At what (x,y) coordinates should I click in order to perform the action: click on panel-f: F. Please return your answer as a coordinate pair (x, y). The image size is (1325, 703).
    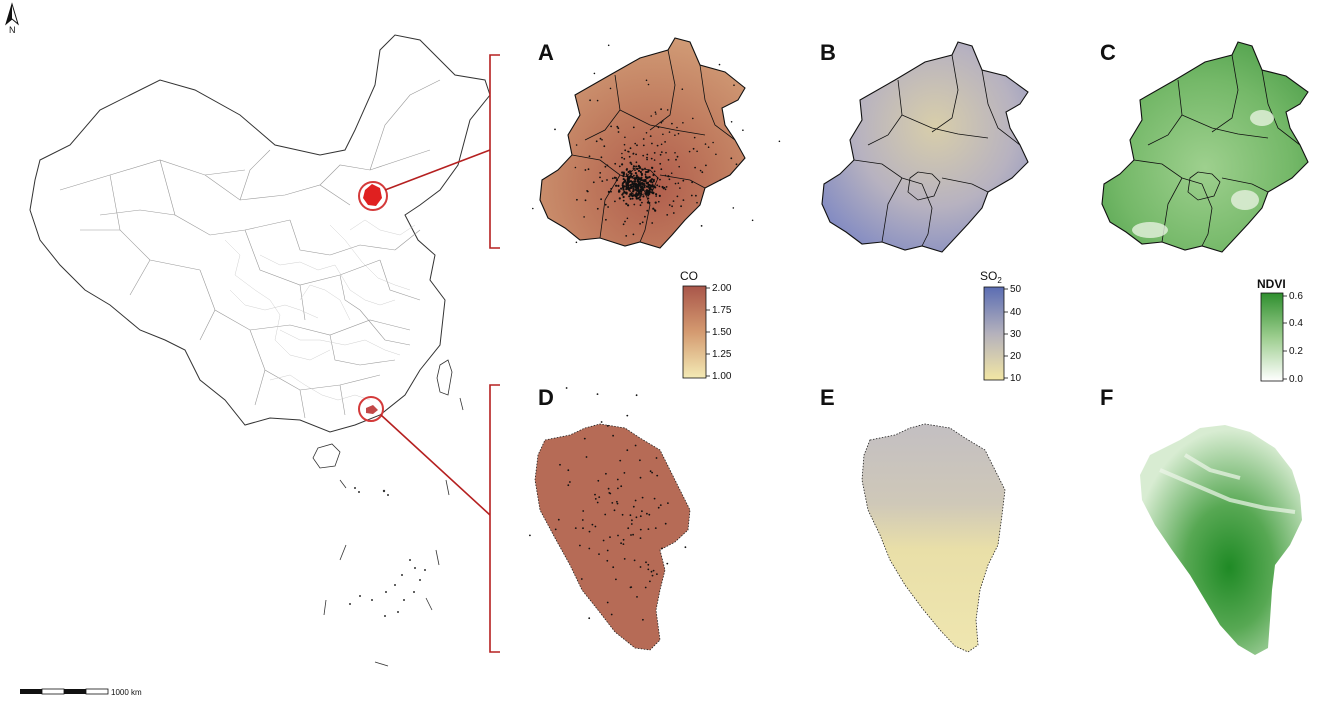
    Looking at the image, I should click on (1201, 520).